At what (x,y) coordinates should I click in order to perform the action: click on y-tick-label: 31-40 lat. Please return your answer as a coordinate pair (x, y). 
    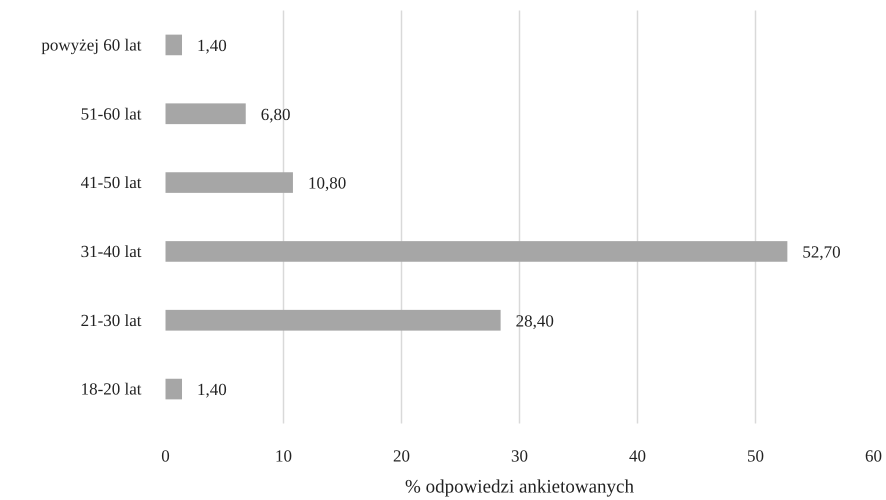
    Looking at the image, I should click on (111, 251).